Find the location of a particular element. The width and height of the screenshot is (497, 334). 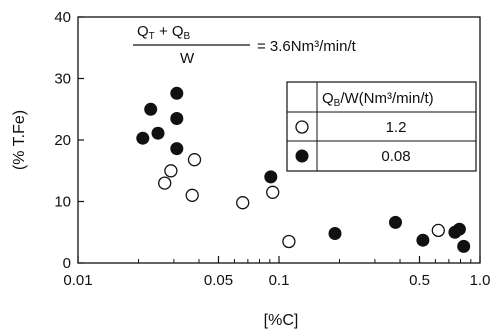

legend-label-filled: 0.08 is located at coordinates (395, 156).